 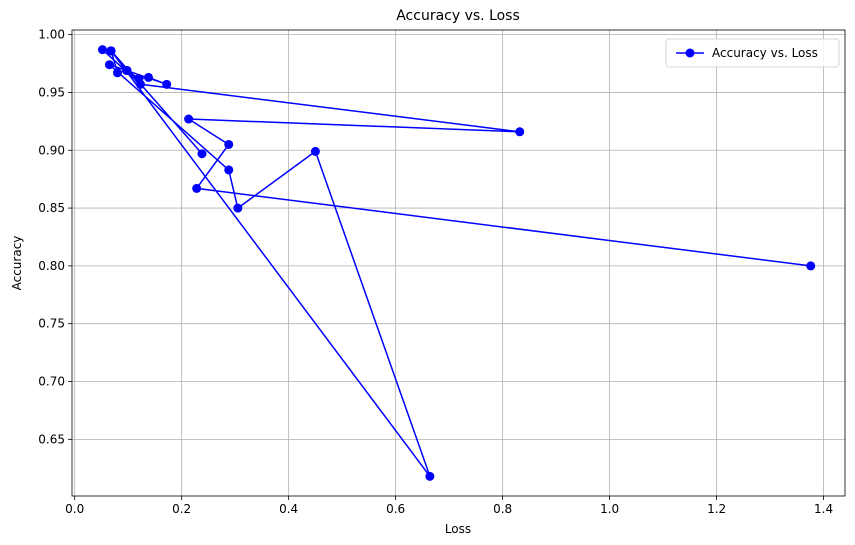 I want to click on y-tick-label: 0.65, so click(x=51, y=439).